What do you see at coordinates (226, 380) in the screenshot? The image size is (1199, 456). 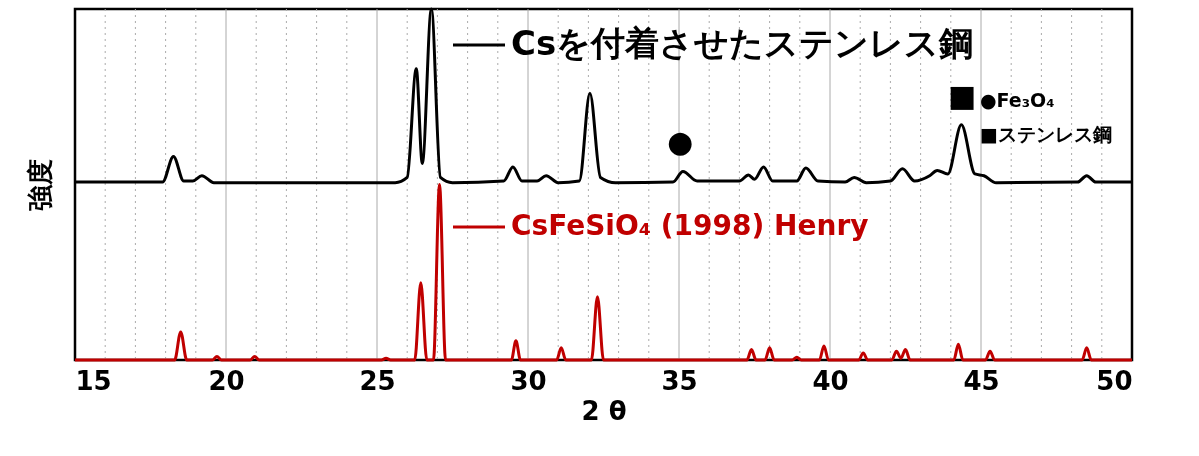 I see `x-tick-label: 20` at bounding box center [226, 380].